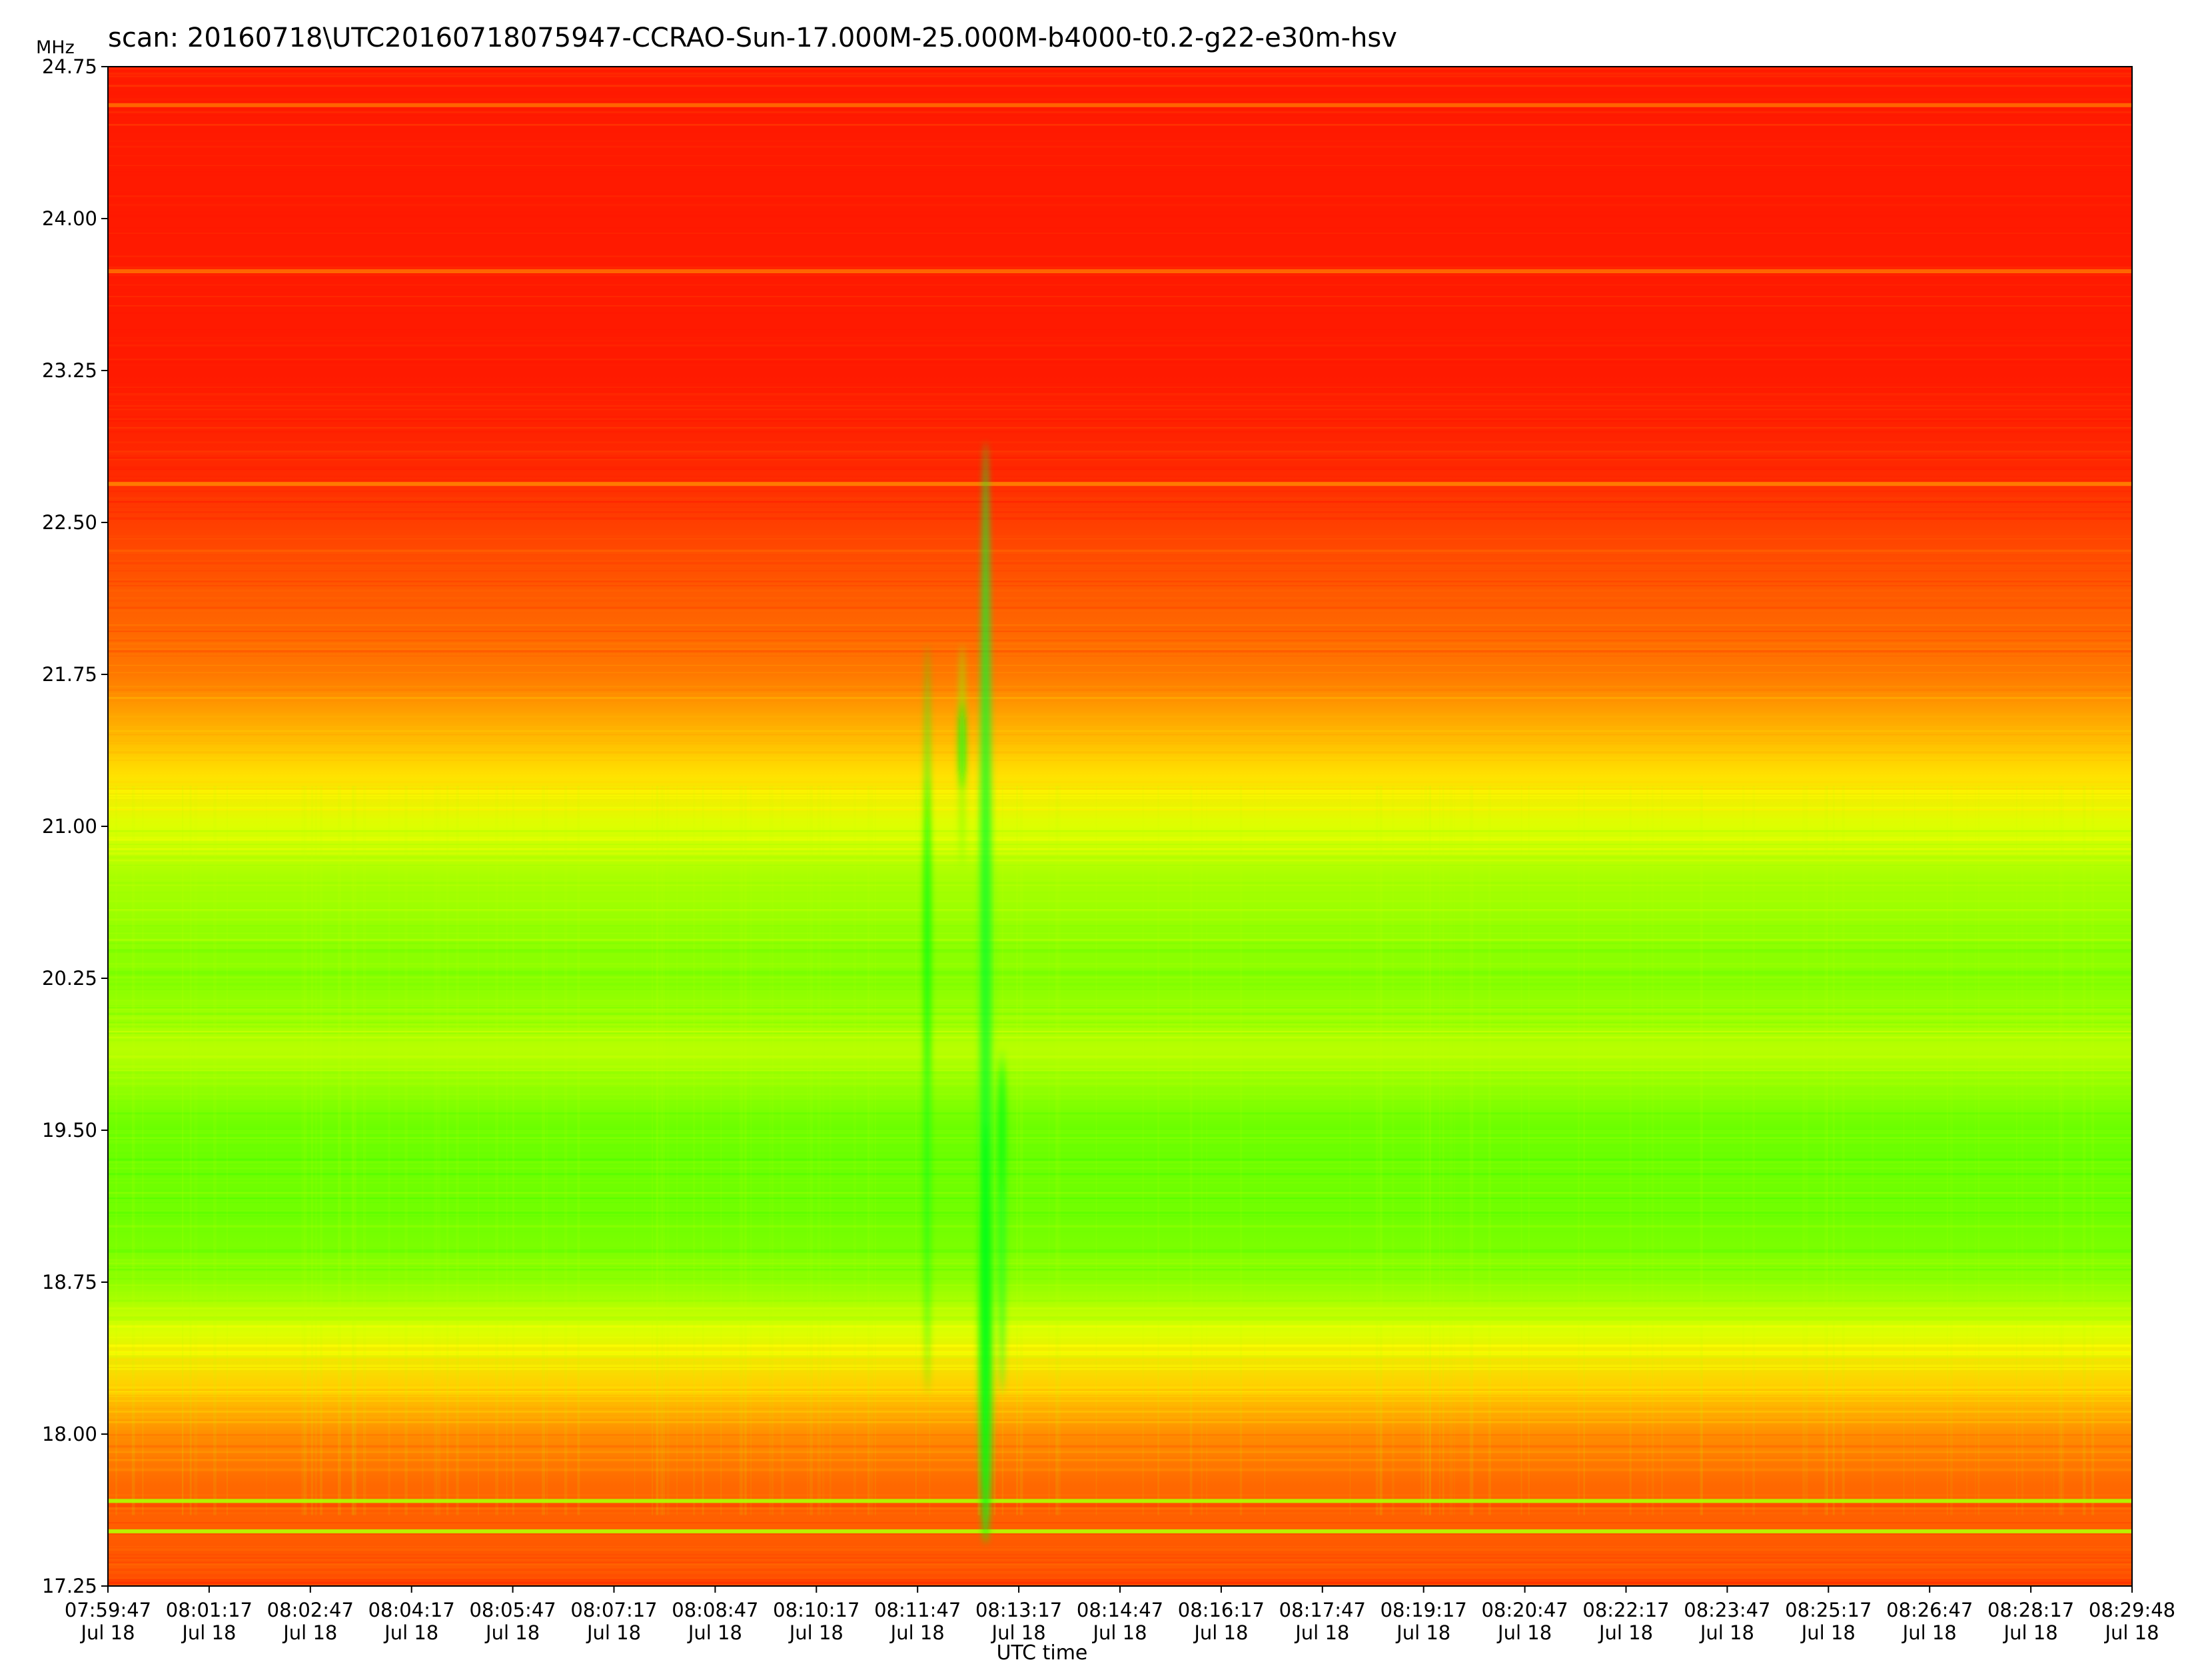 This screenshot has width=2212, height=1666. I want to click on x-tick-time-label: 08:10:17, so click(816, 1610).